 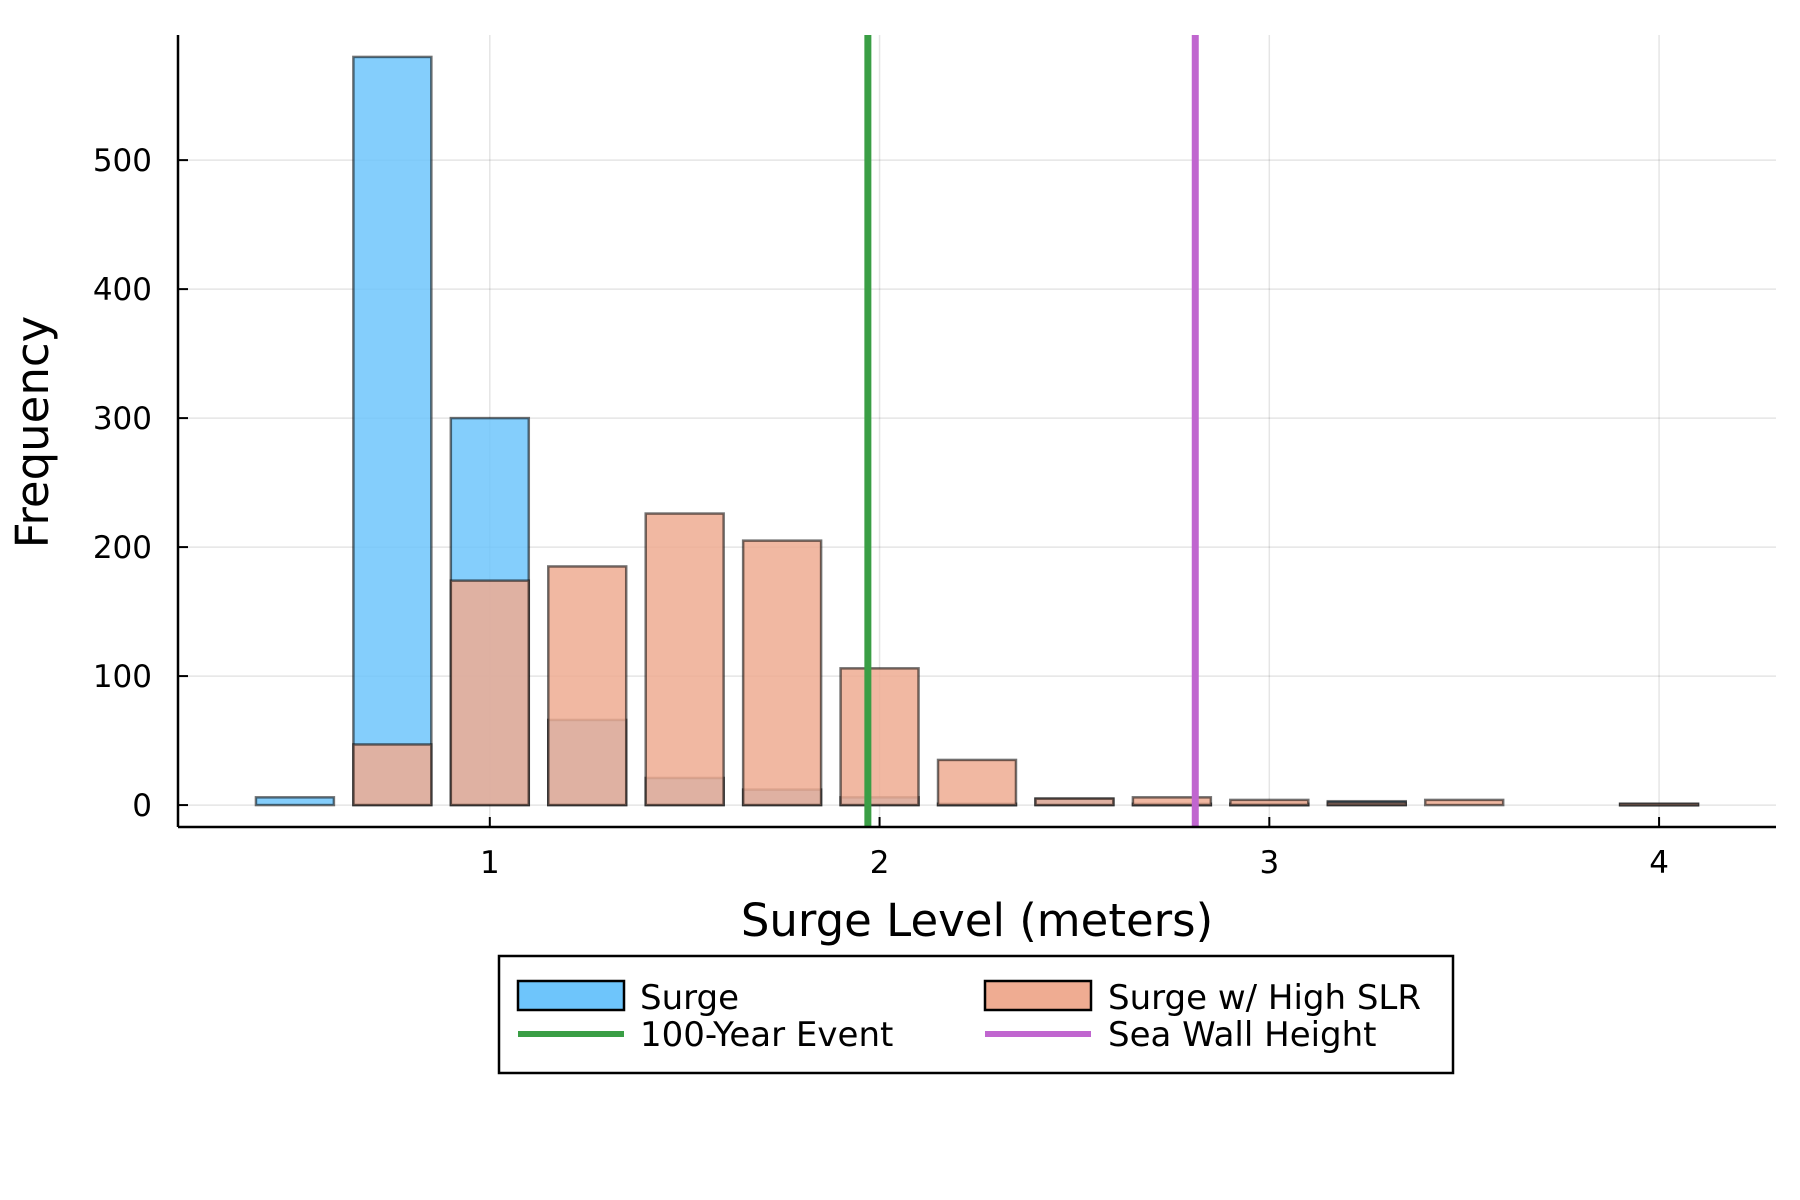 What do you see at coordinates (122, 548) in the screenshot?
I see `y-tick-label-2: 200` at bounding box center [122, 548].